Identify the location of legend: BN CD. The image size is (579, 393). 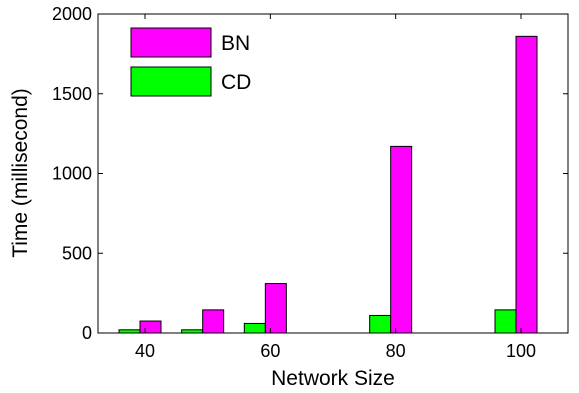
(190, 62).